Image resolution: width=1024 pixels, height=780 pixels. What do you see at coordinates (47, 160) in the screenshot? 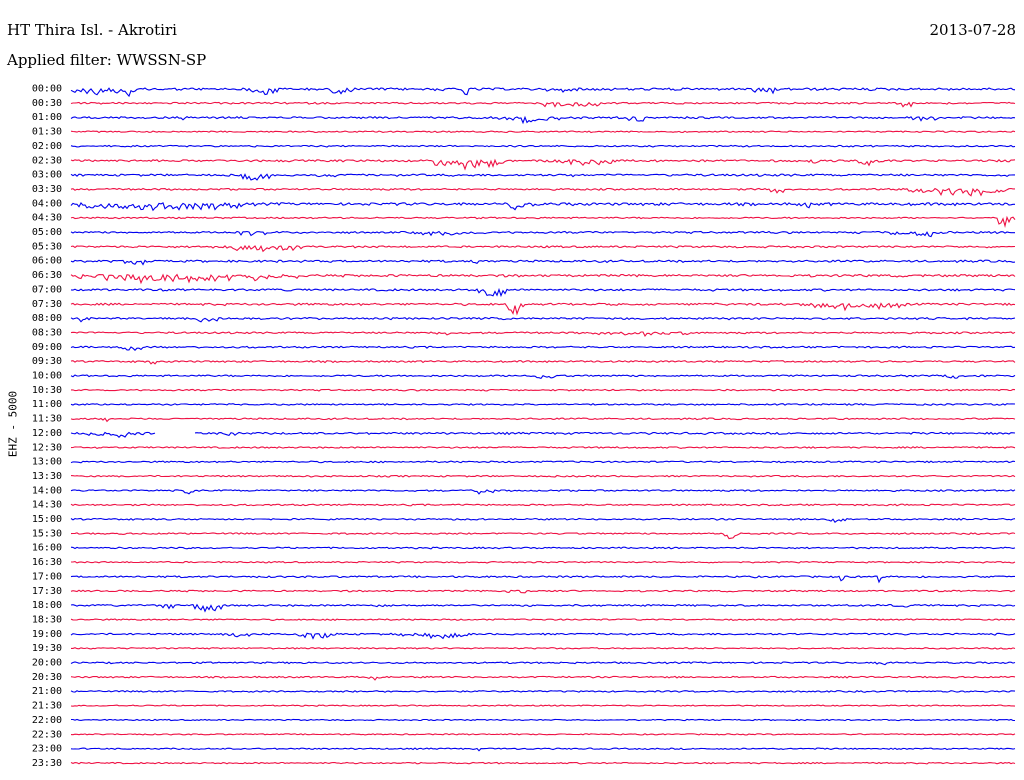
I see `time-label: 02:30` at bounding box center [47, 160].